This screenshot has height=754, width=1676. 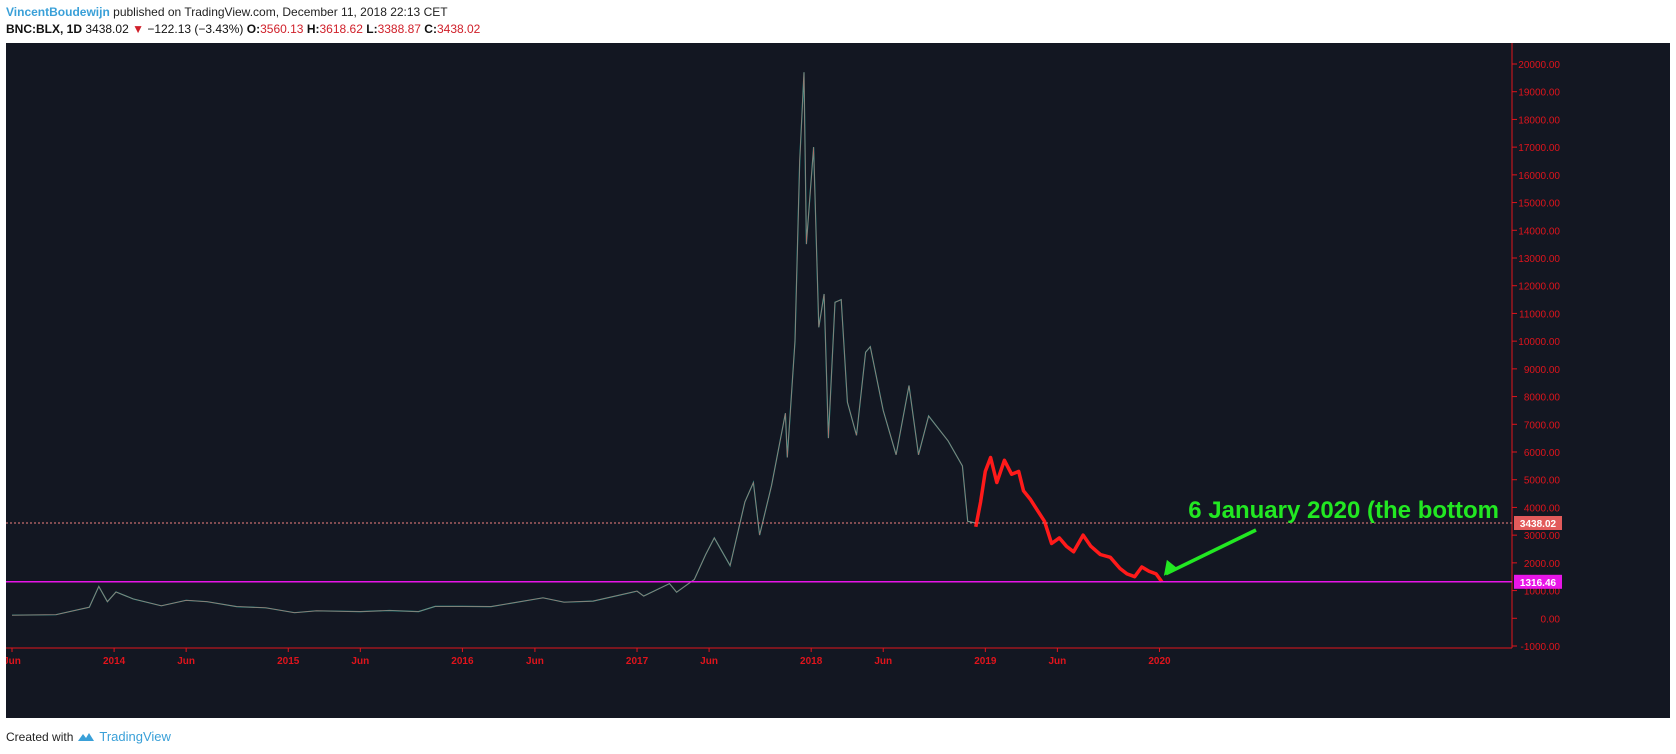 I want to click on tradingview-logo-icon, so click(x=86, y=736).